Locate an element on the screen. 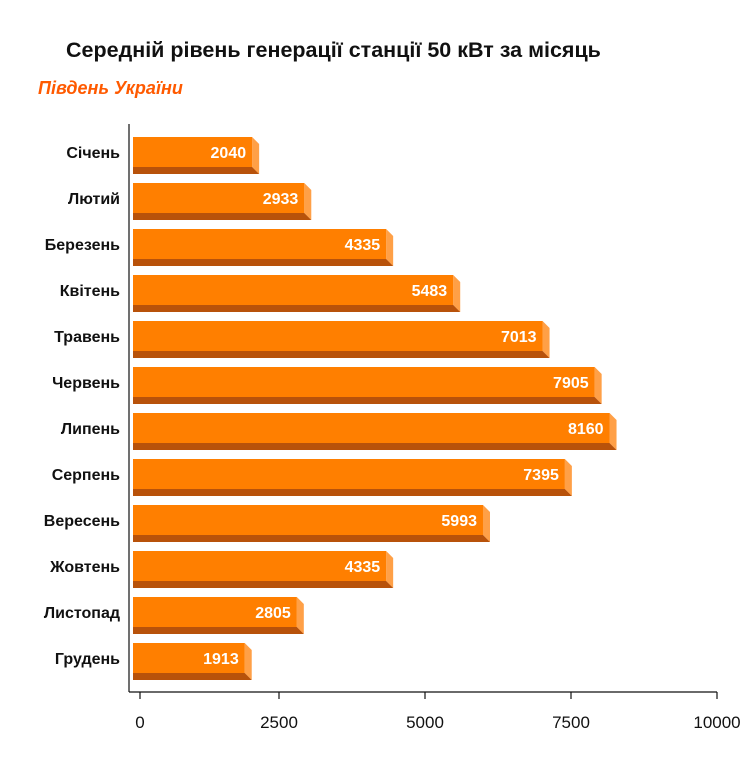  category-label: Січень is located at coordinates (93, 153).